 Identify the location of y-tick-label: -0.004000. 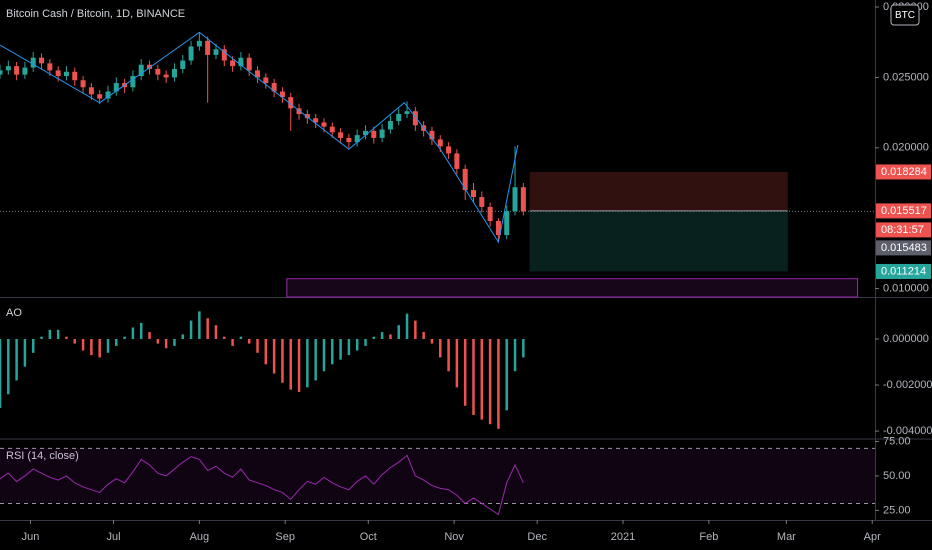
(907, 431).